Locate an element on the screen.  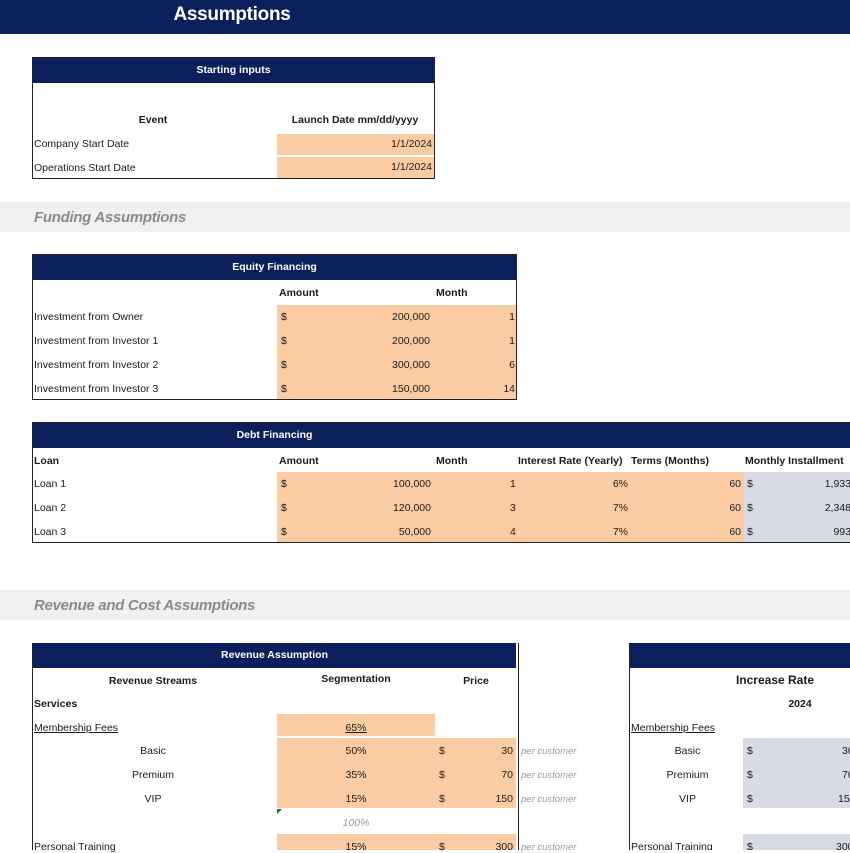
loan-installment: 993 is located at coordinates (841, 532).